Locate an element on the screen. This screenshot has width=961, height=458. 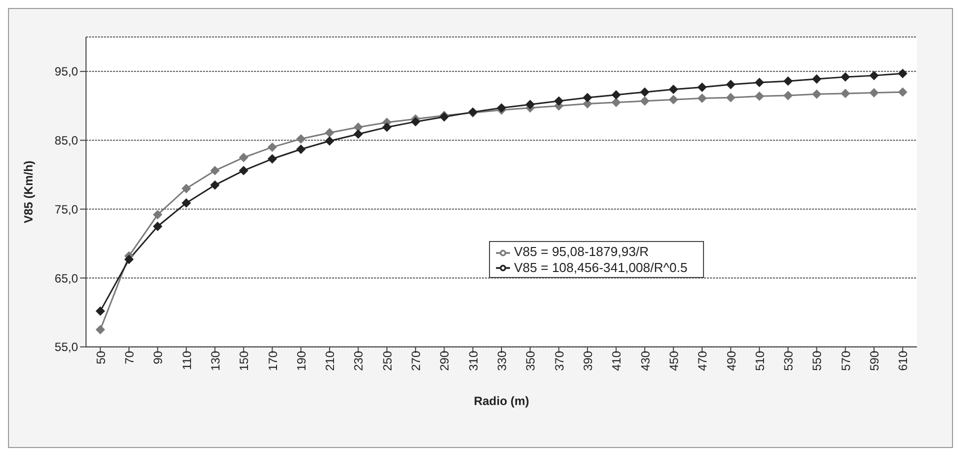
y-tick-label: 75,0 is located at coordinates (66, 209).